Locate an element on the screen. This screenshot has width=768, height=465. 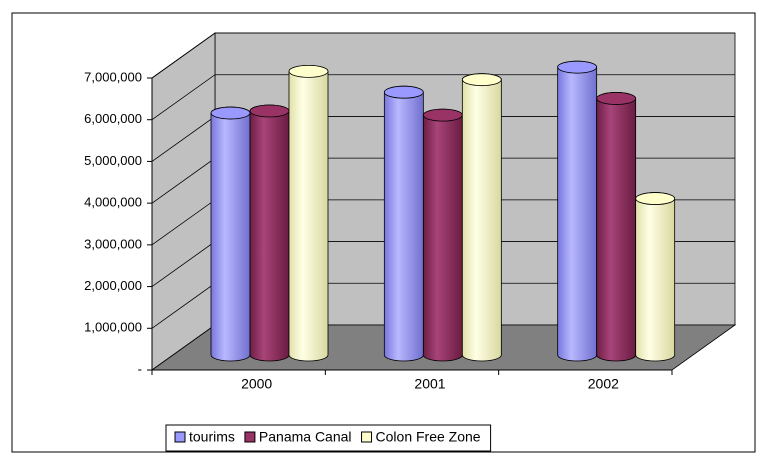
legend-box is located at coordinates (328, 438).